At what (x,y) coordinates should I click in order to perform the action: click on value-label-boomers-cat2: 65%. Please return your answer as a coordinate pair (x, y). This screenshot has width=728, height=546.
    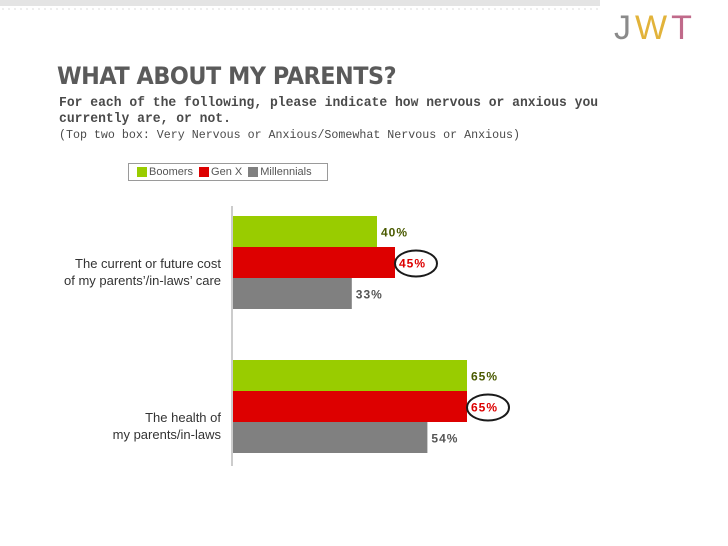
    Looking at the image, I should click on (484, 377).